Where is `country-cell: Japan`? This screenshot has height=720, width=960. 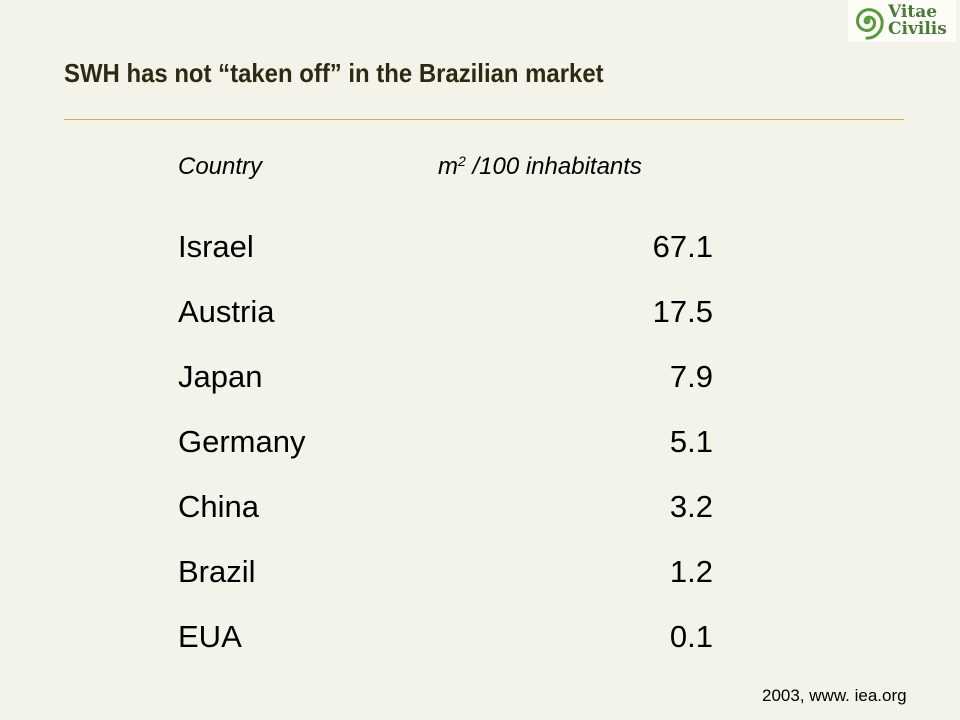 country-cell: Japan is located at coordinates (220, 376).